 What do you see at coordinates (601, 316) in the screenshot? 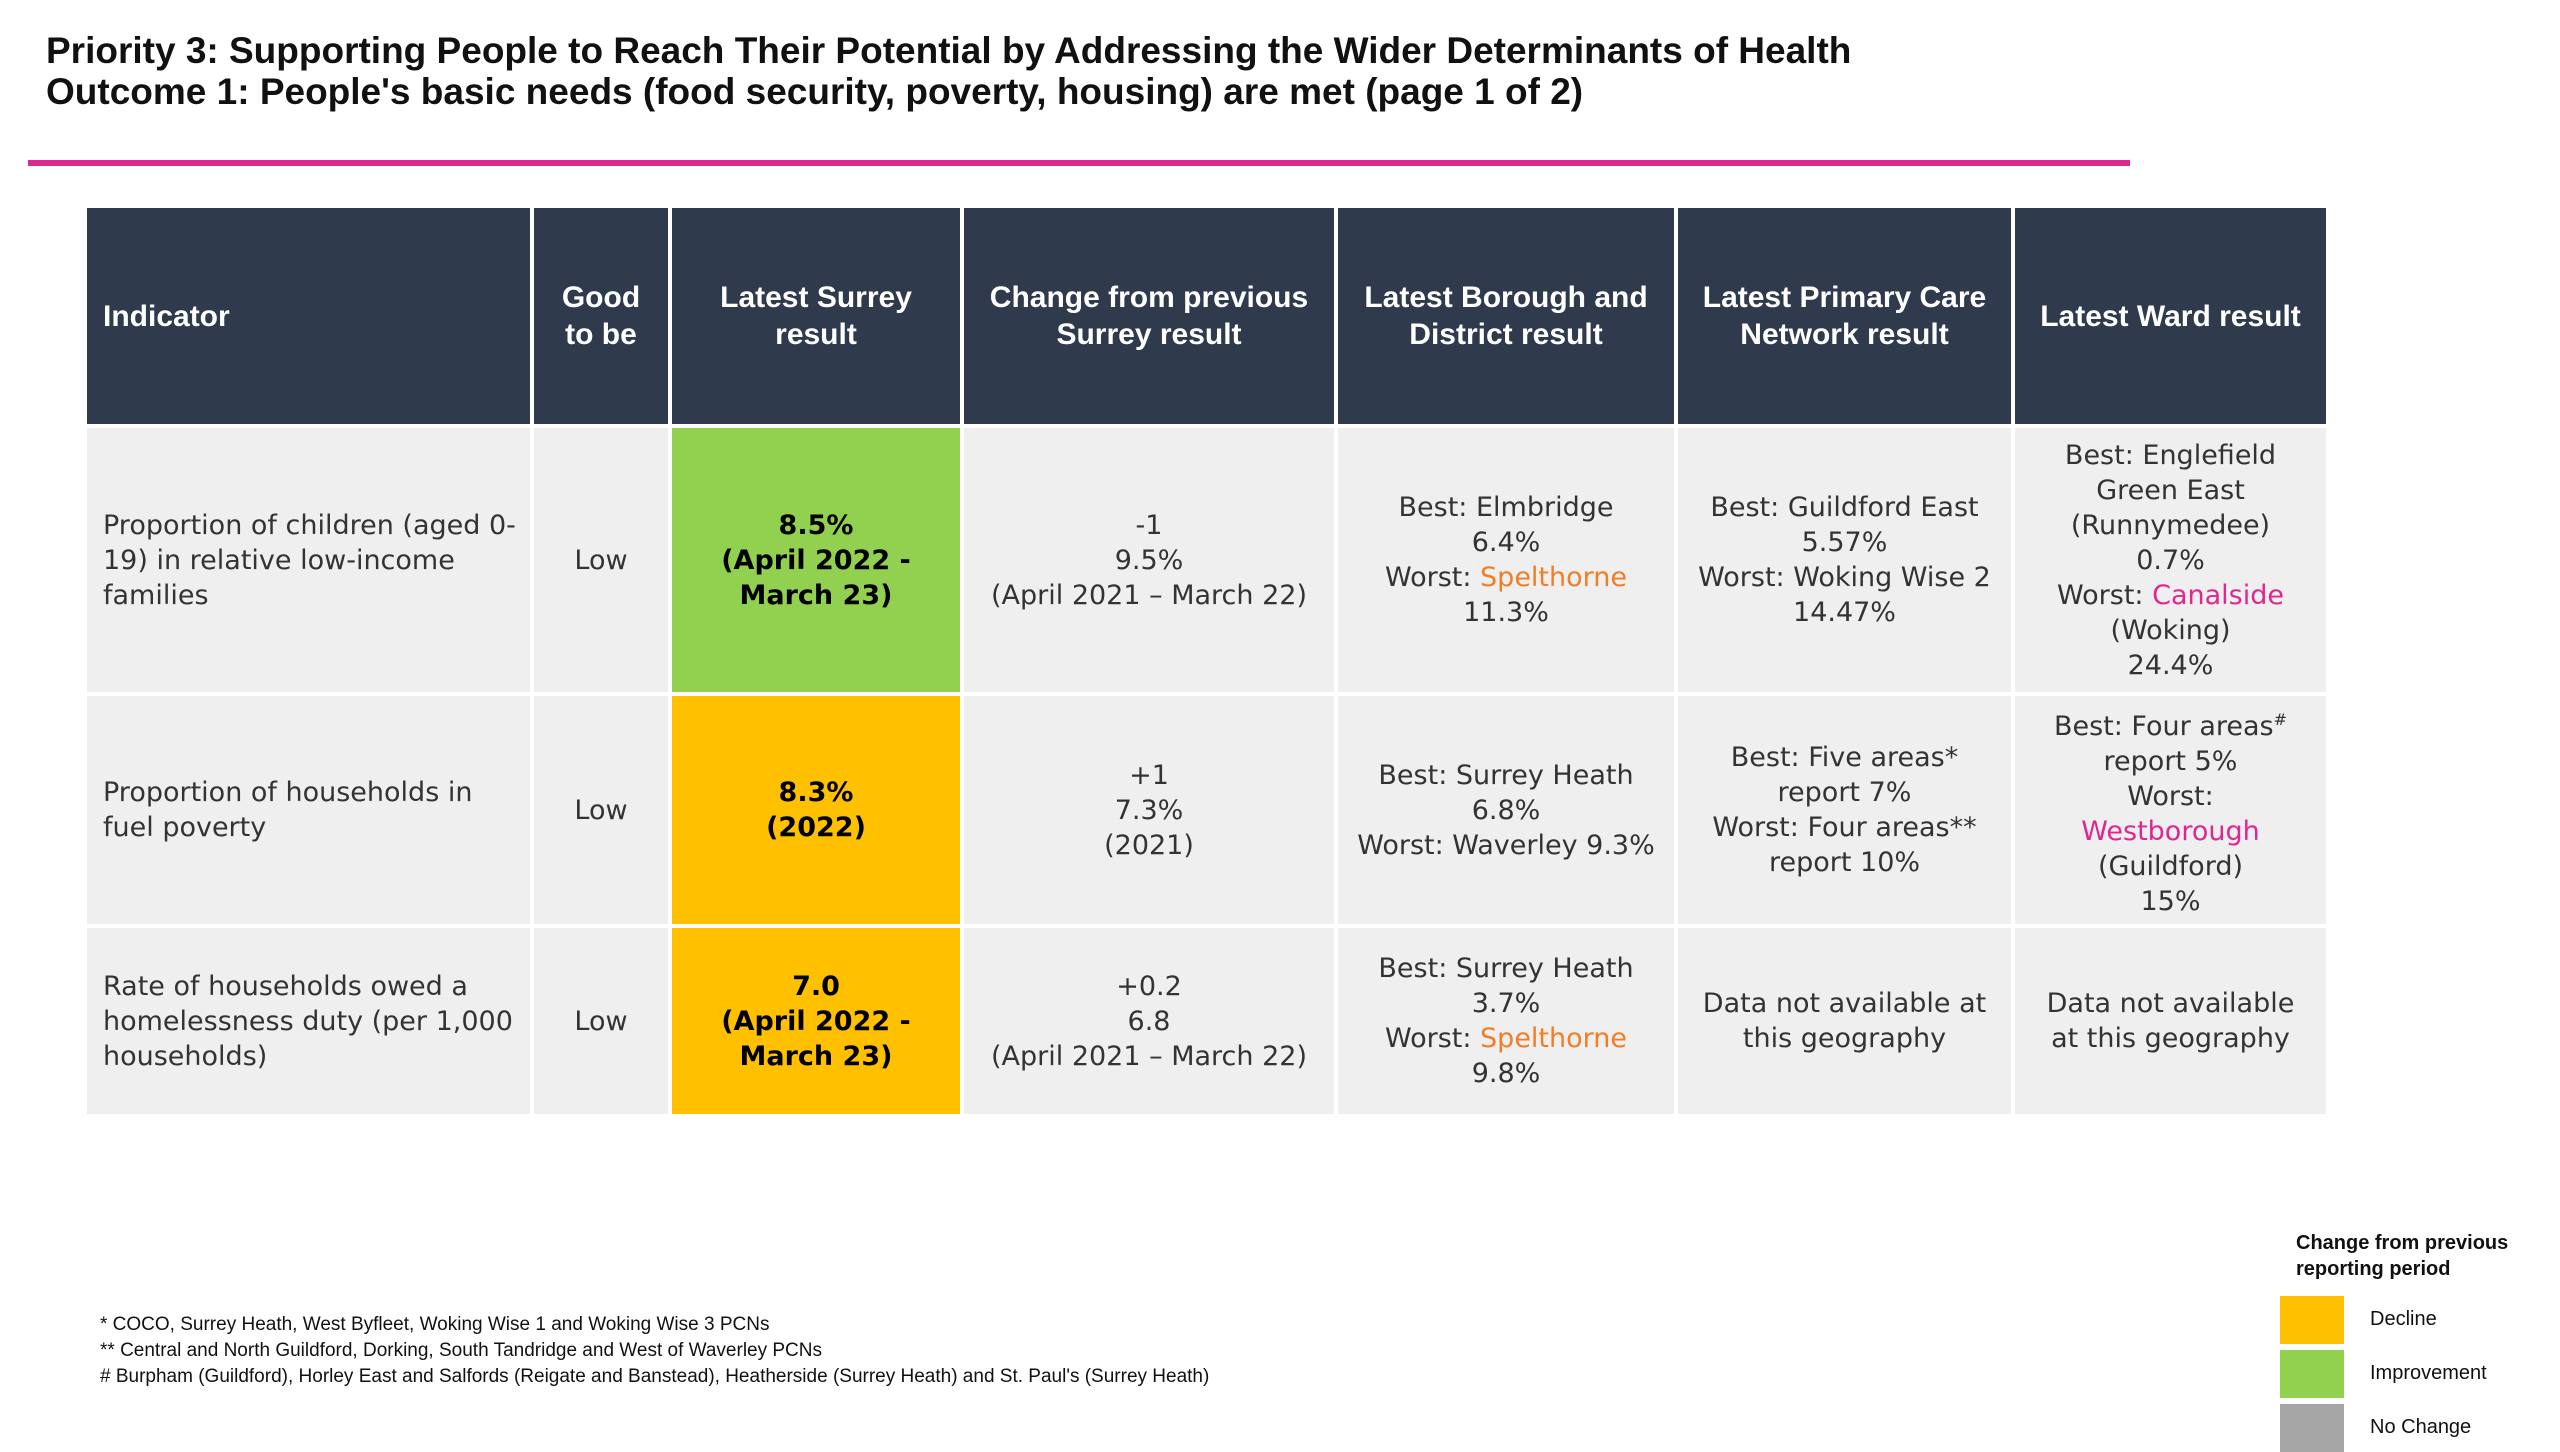
I see `header-good-to-be: Good to be` at bounding box center [601, 316].